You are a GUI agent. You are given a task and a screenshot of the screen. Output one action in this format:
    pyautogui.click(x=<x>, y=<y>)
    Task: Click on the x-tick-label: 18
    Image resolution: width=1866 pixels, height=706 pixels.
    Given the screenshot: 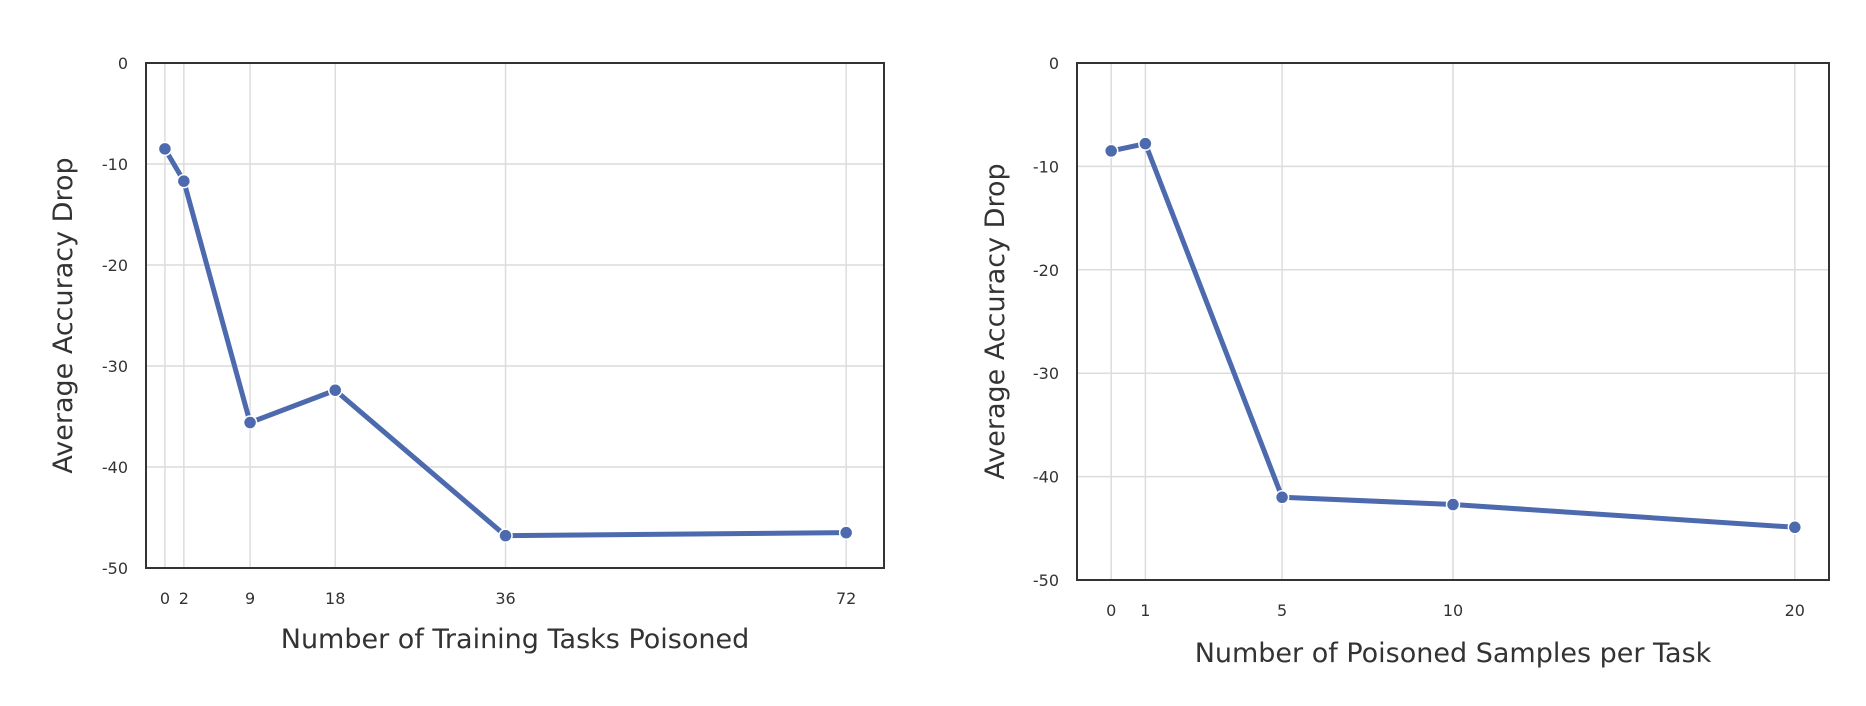 What is the action you would take?
    pyautogui.click(x=335, y=598)
    